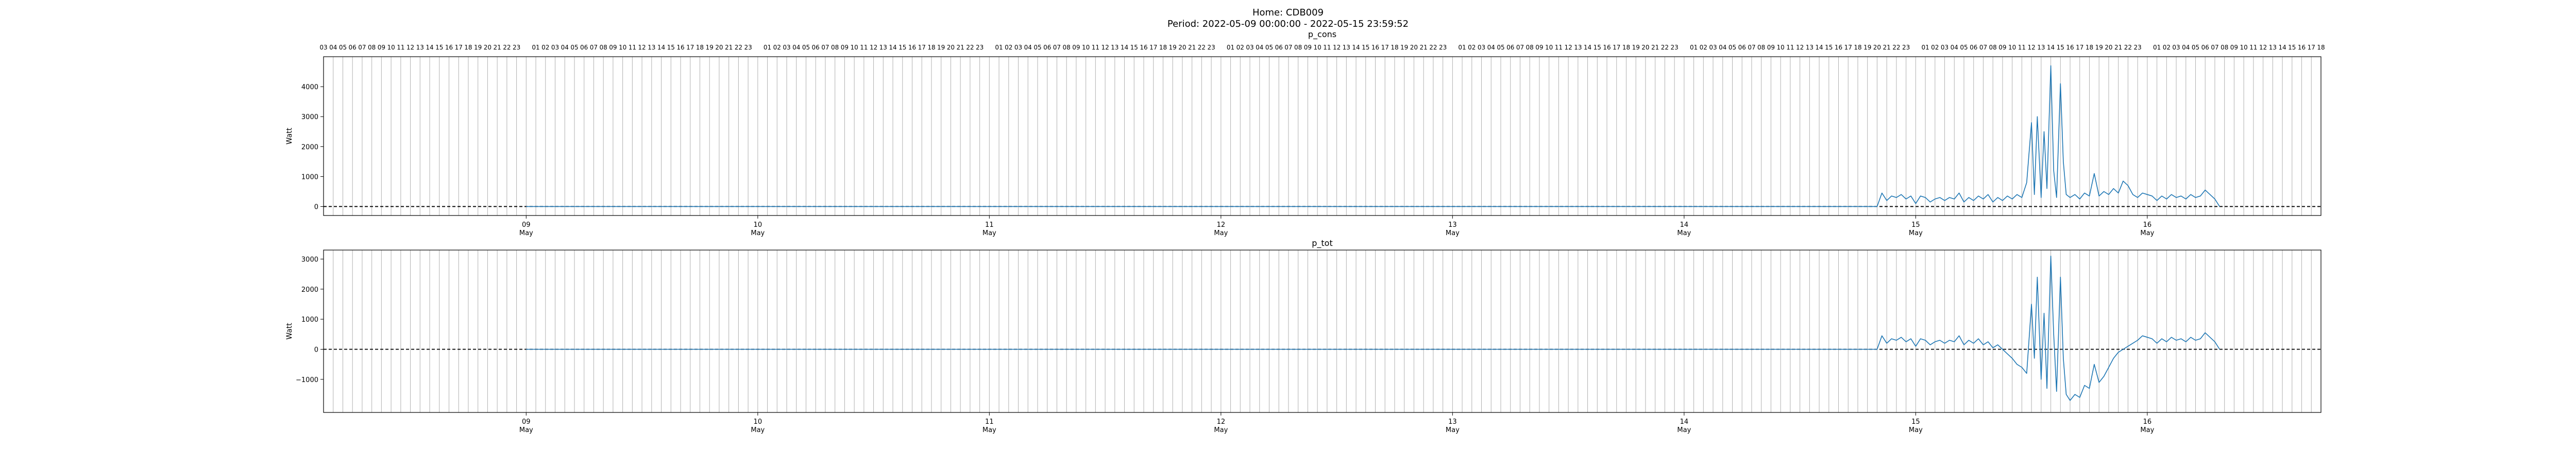 This screenshot has height=464, width=2576. I want to click on hour-label: 13, so click(1346, 47).